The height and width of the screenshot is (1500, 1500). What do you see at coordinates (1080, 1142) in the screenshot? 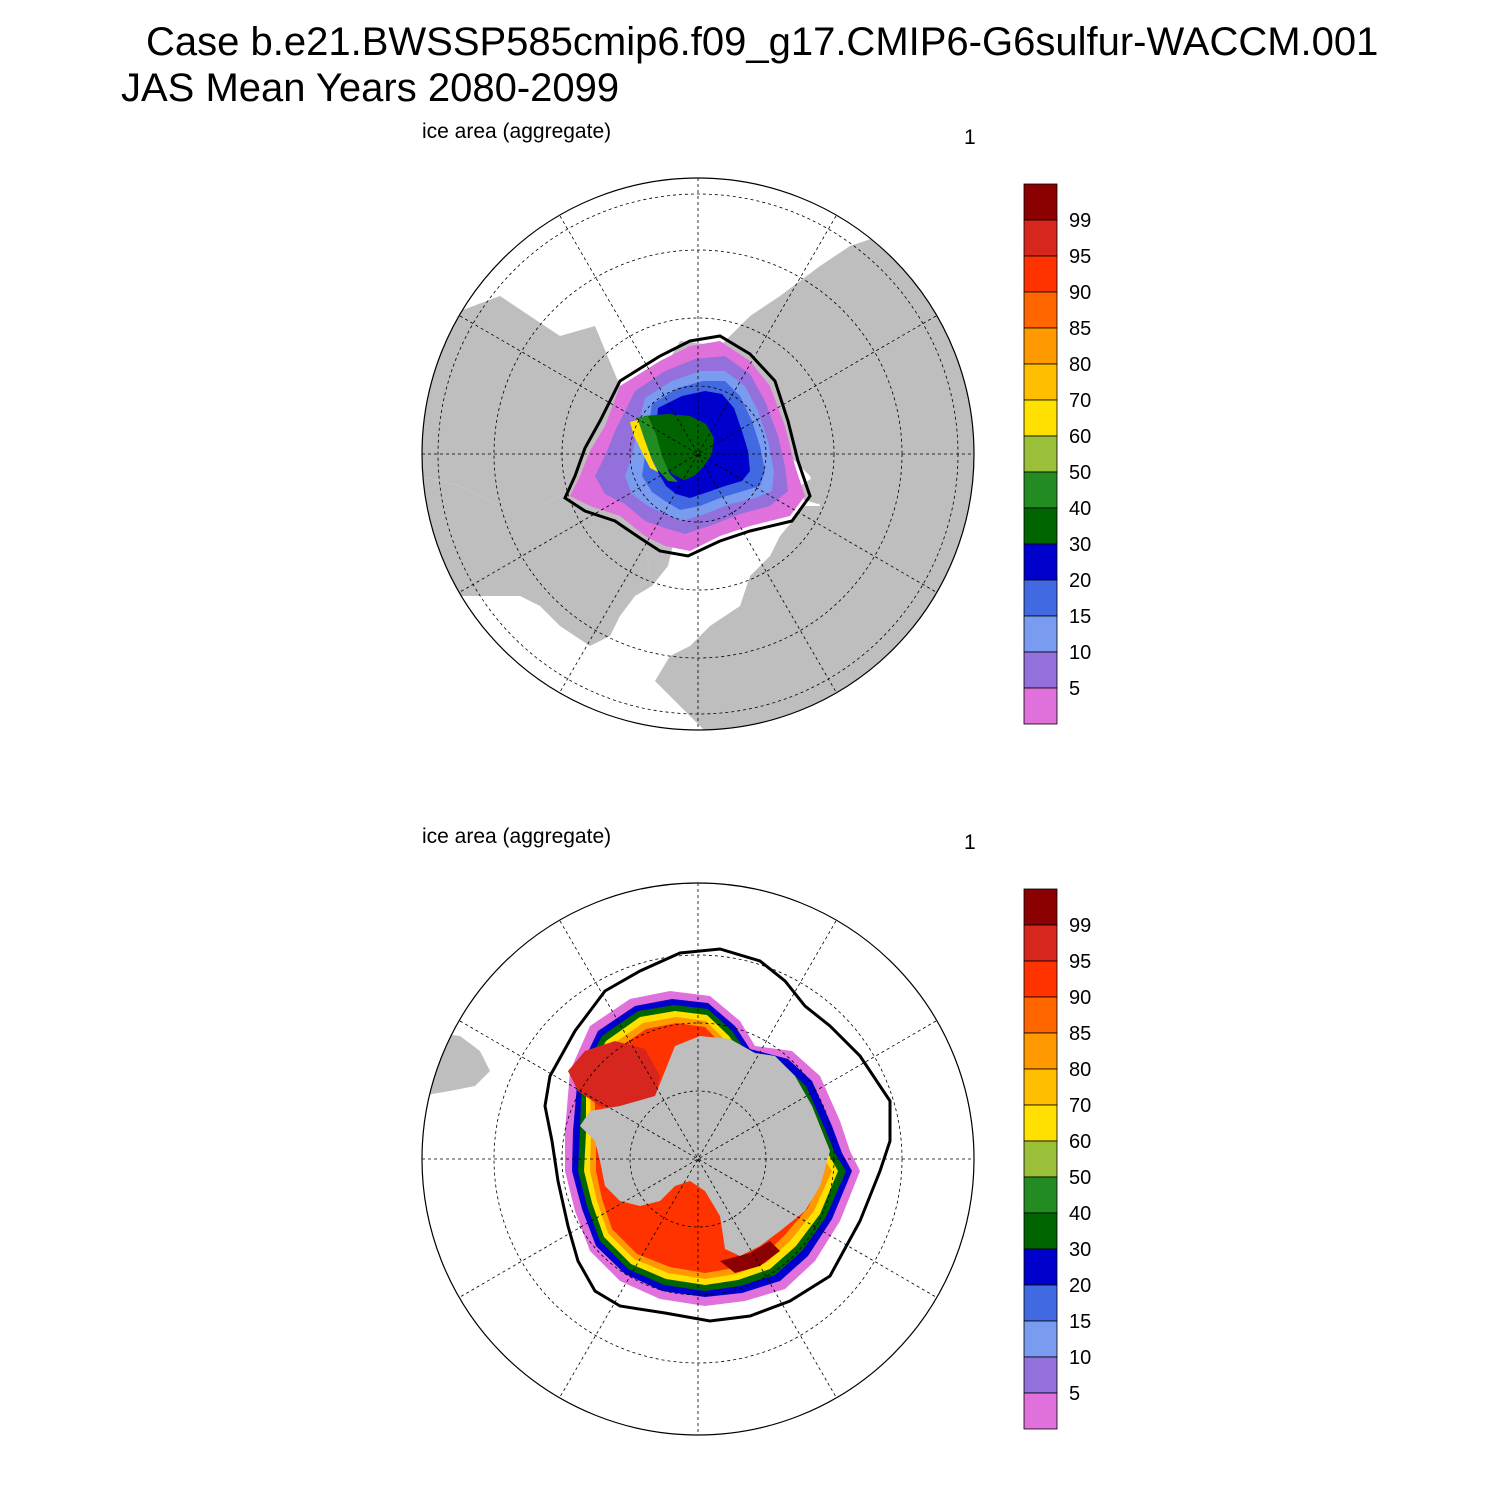
I see `colorbar-south-label: 60` at bounding box center [1080, 1142].